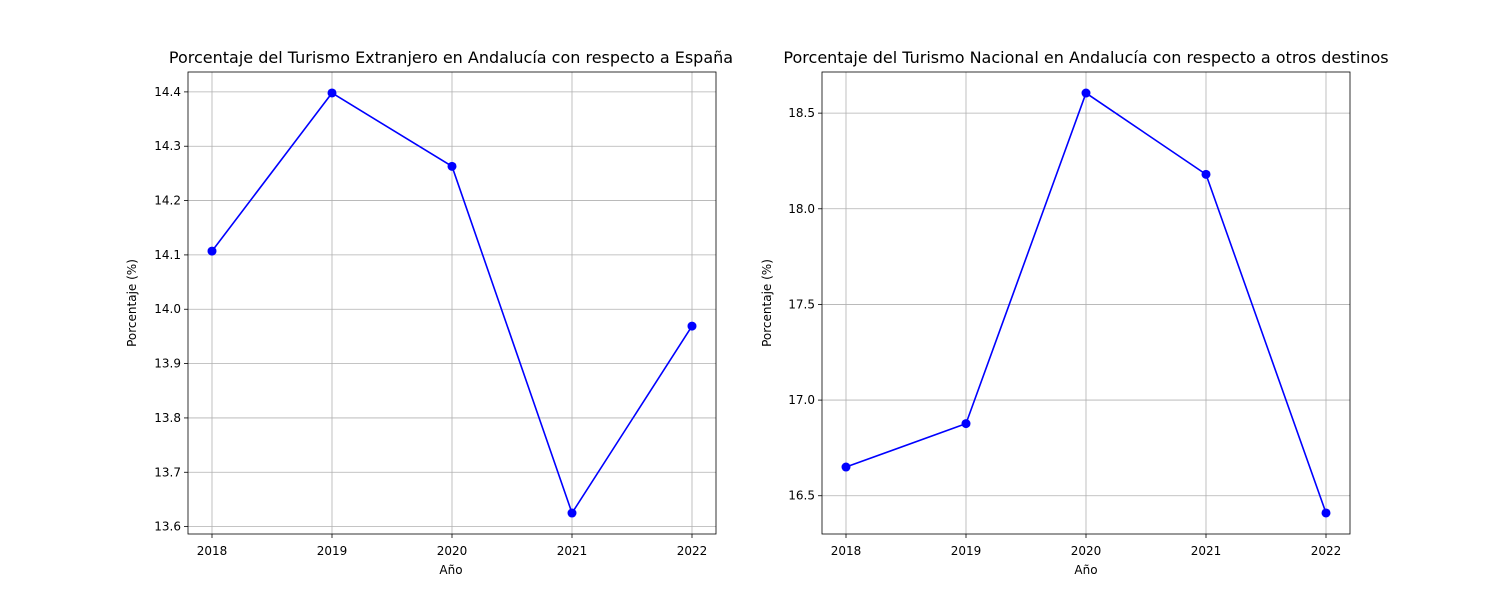  Describe the element at coordinates (801, 113) in the screenshot. I see `y-tick-label: 18.5` at that location.